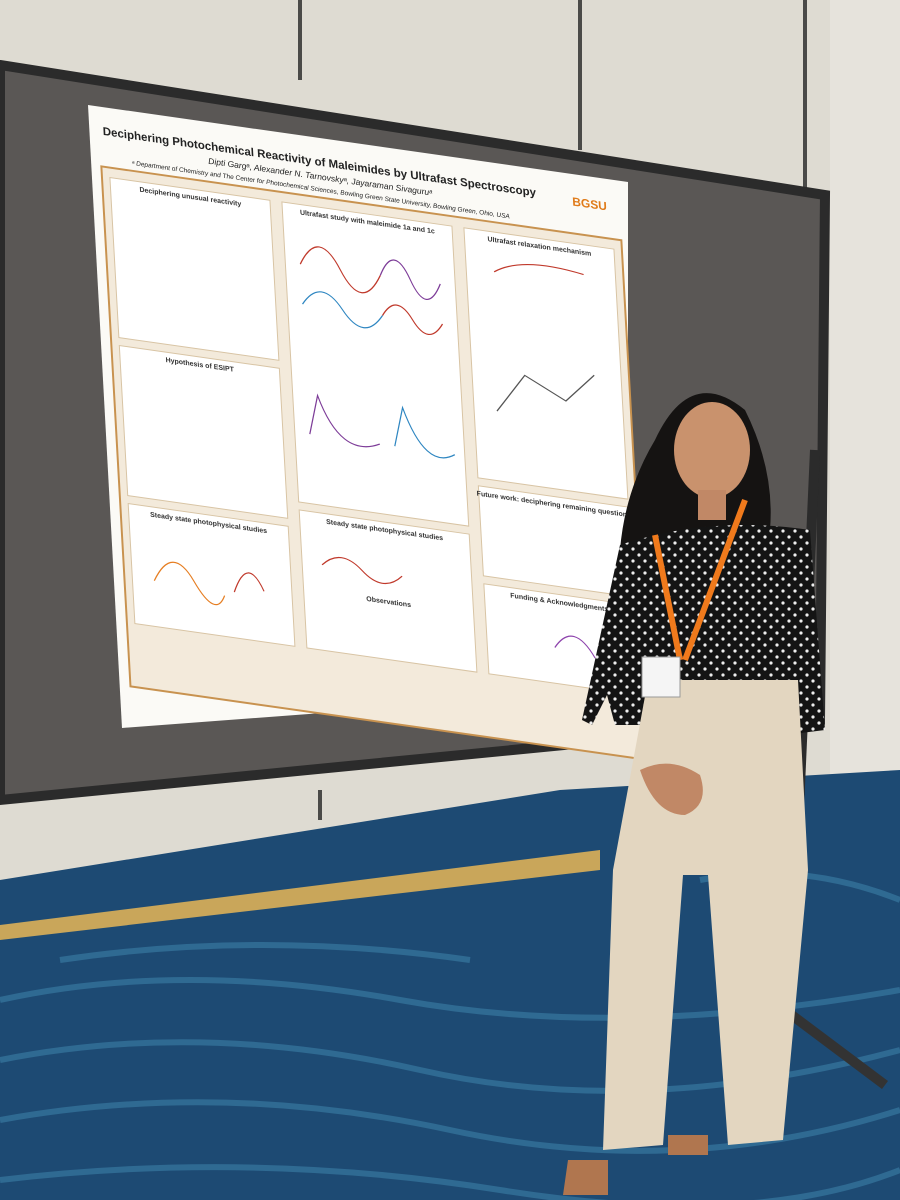  What do you see at coordinates (671, 789) in the screenshot?
I see `hands` at bounding box center [671, 789].